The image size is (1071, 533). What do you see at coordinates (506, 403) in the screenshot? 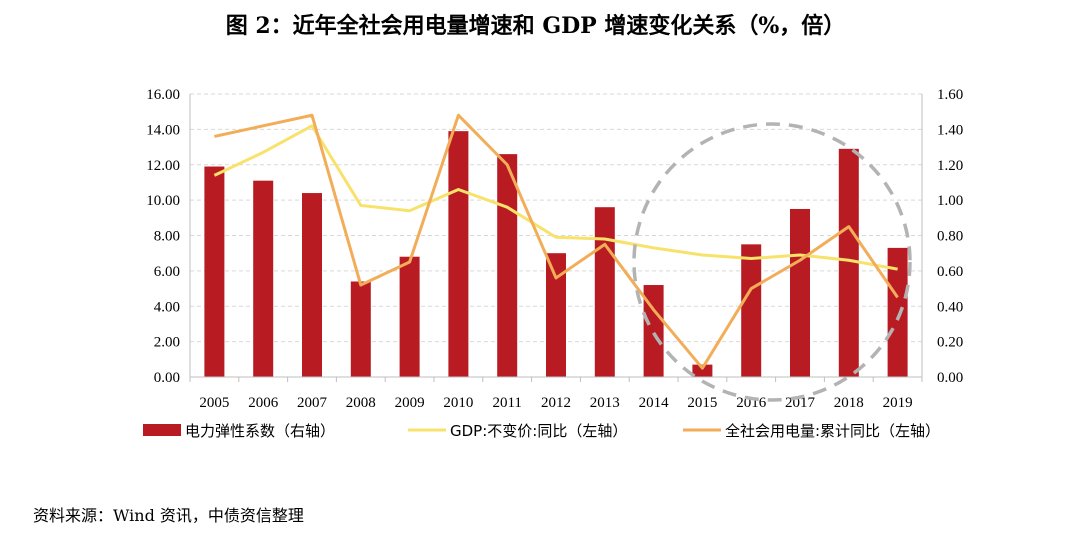
I see `x-tick-label: 2011` at bounding box center [506, 403].